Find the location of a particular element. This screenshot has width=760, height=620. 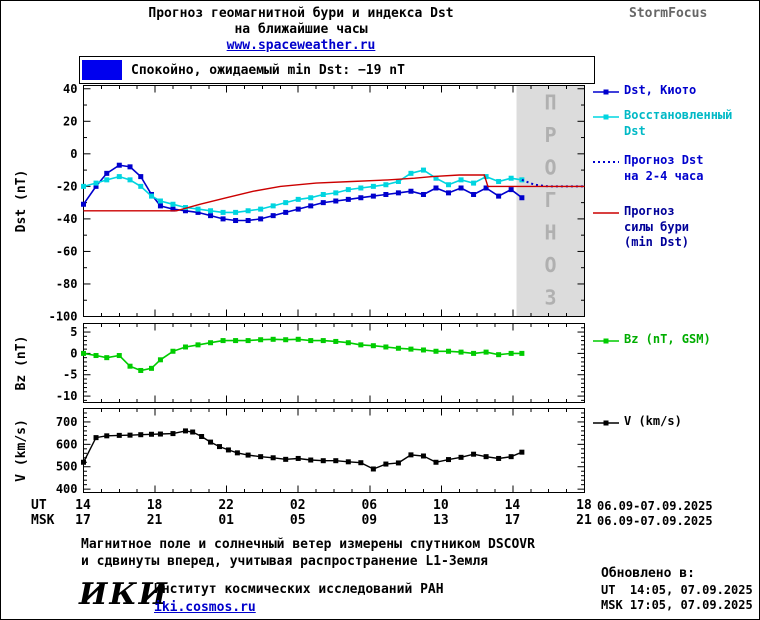

storm-status-banner: Спокойно, ожидаемый min Dst: −19 nT is located at coordinates (337, 70).